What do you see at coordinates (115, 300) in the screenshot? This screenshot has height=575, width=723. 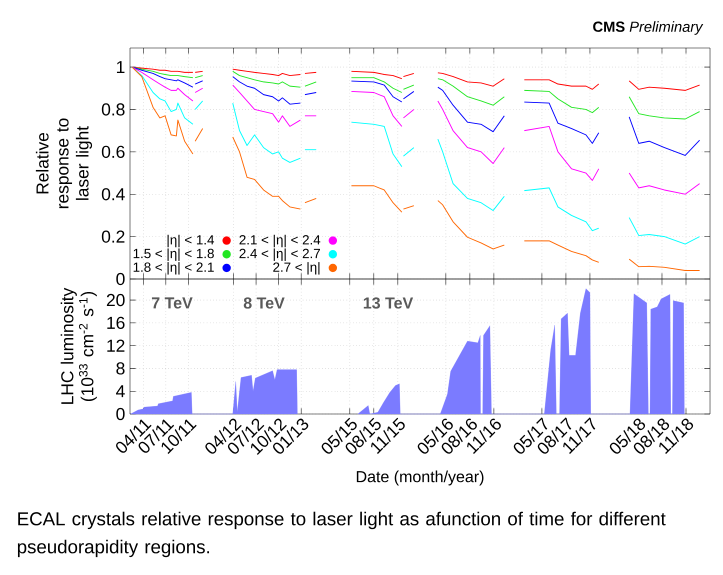 I see `y-tick-label: 20` at bounding box center [115, 300].